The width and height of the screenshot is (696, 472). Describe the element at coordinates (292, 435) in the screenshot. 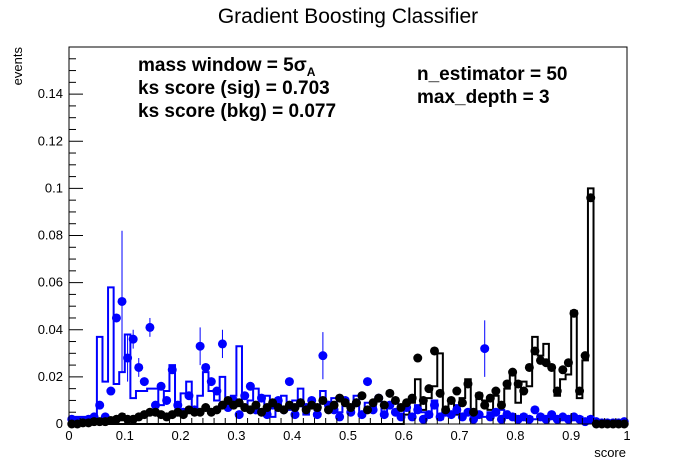

I see `x-tick-label: 0.4` at that location.